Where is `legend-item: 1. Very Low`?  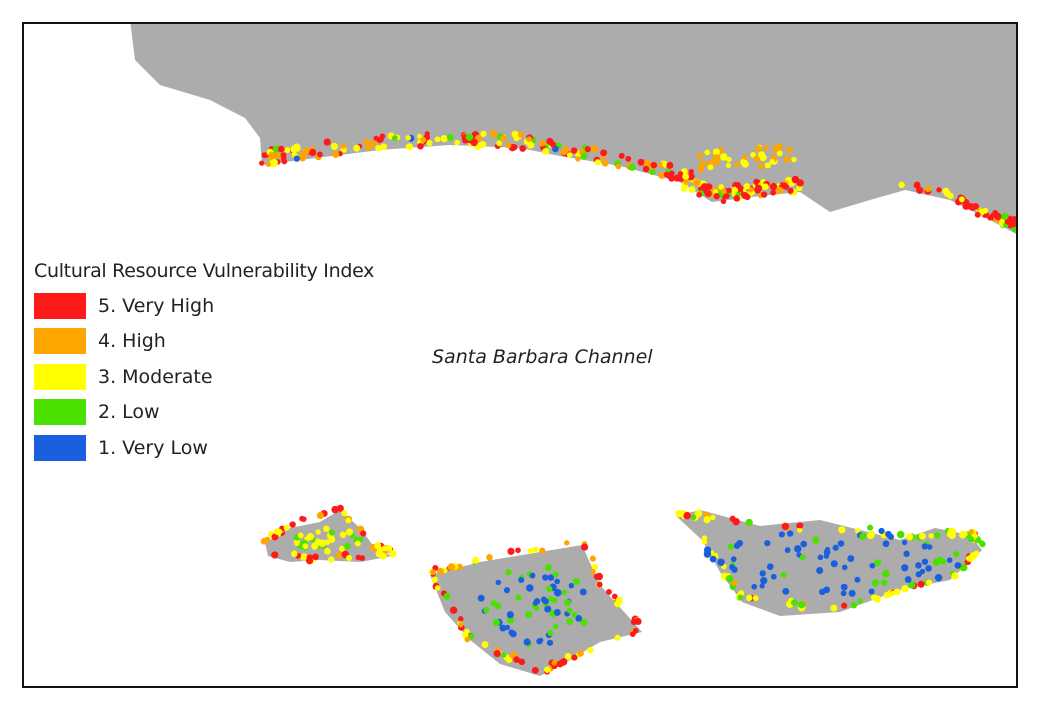 legend-item: 1. Very Low is located at coordinates (204, 448).